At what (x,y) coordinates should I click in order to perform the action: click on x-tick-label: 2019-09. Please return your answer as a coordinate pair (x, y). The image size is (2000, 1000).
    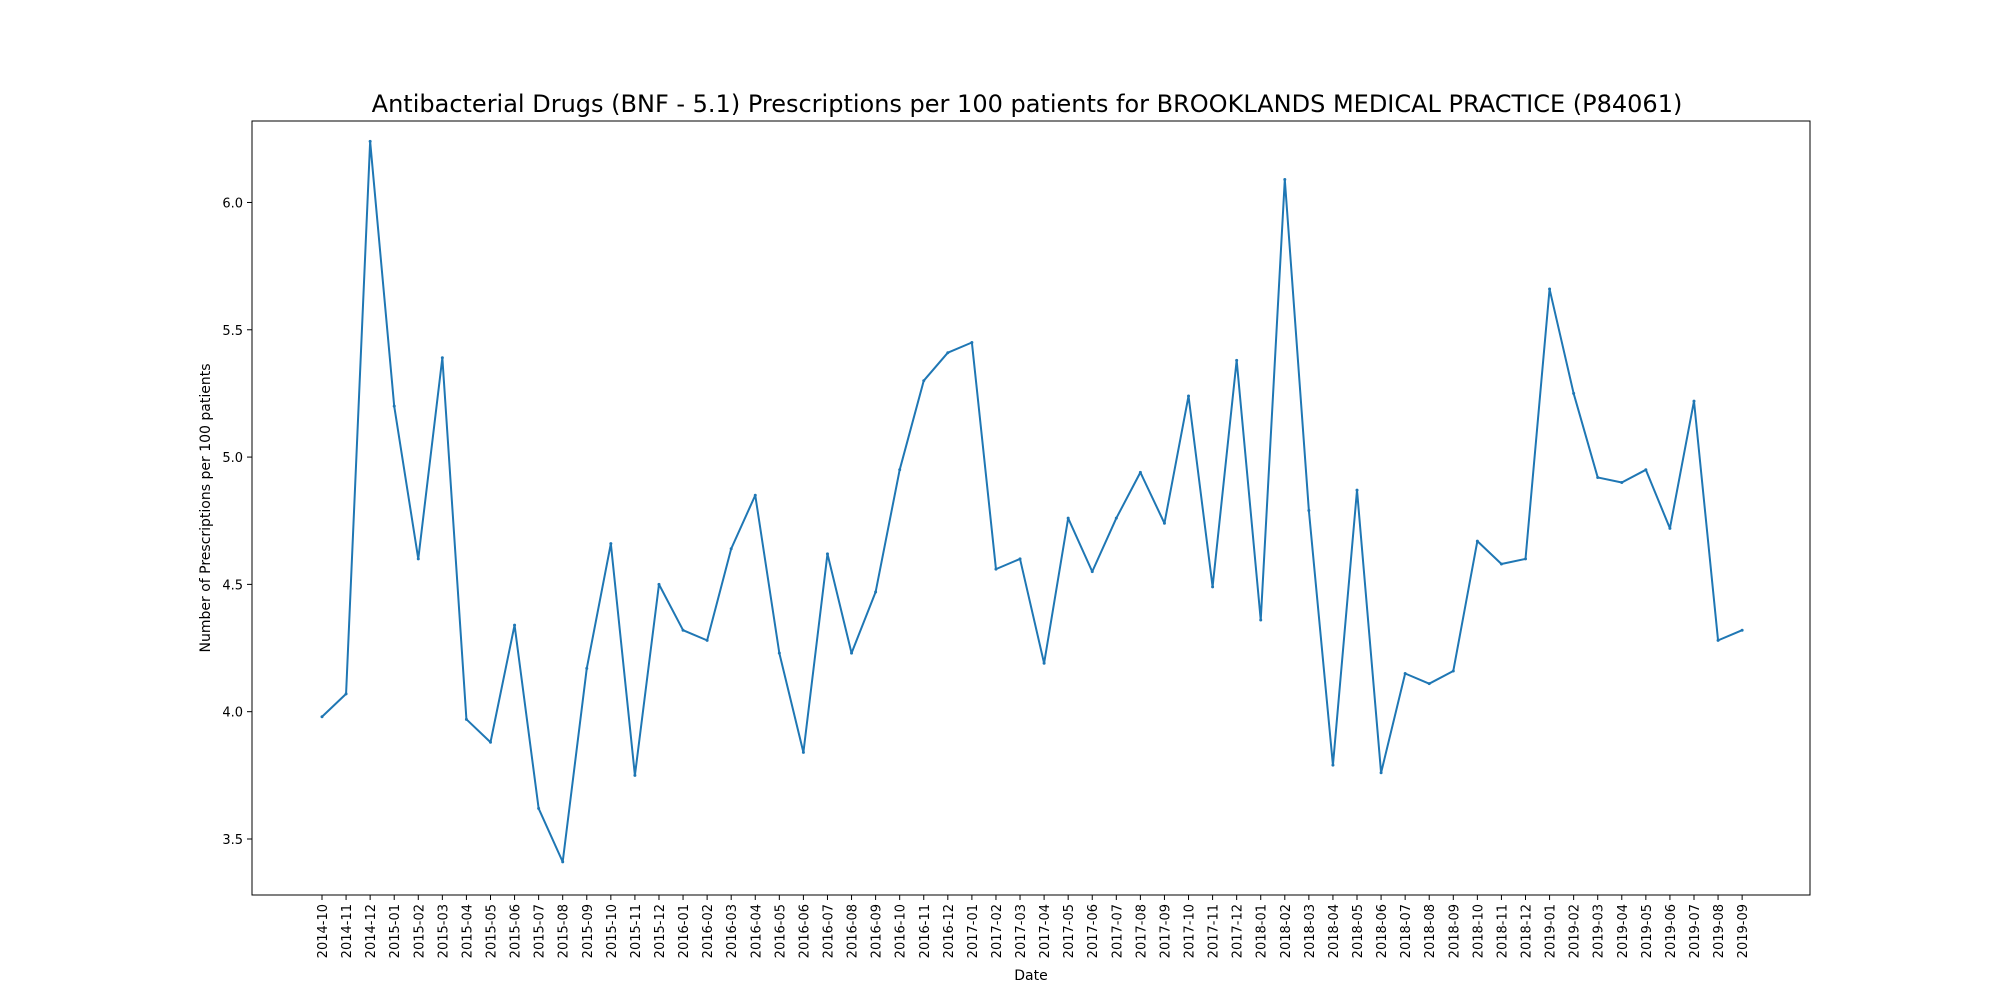
    Looking at the image, I should click on (1743, 931).